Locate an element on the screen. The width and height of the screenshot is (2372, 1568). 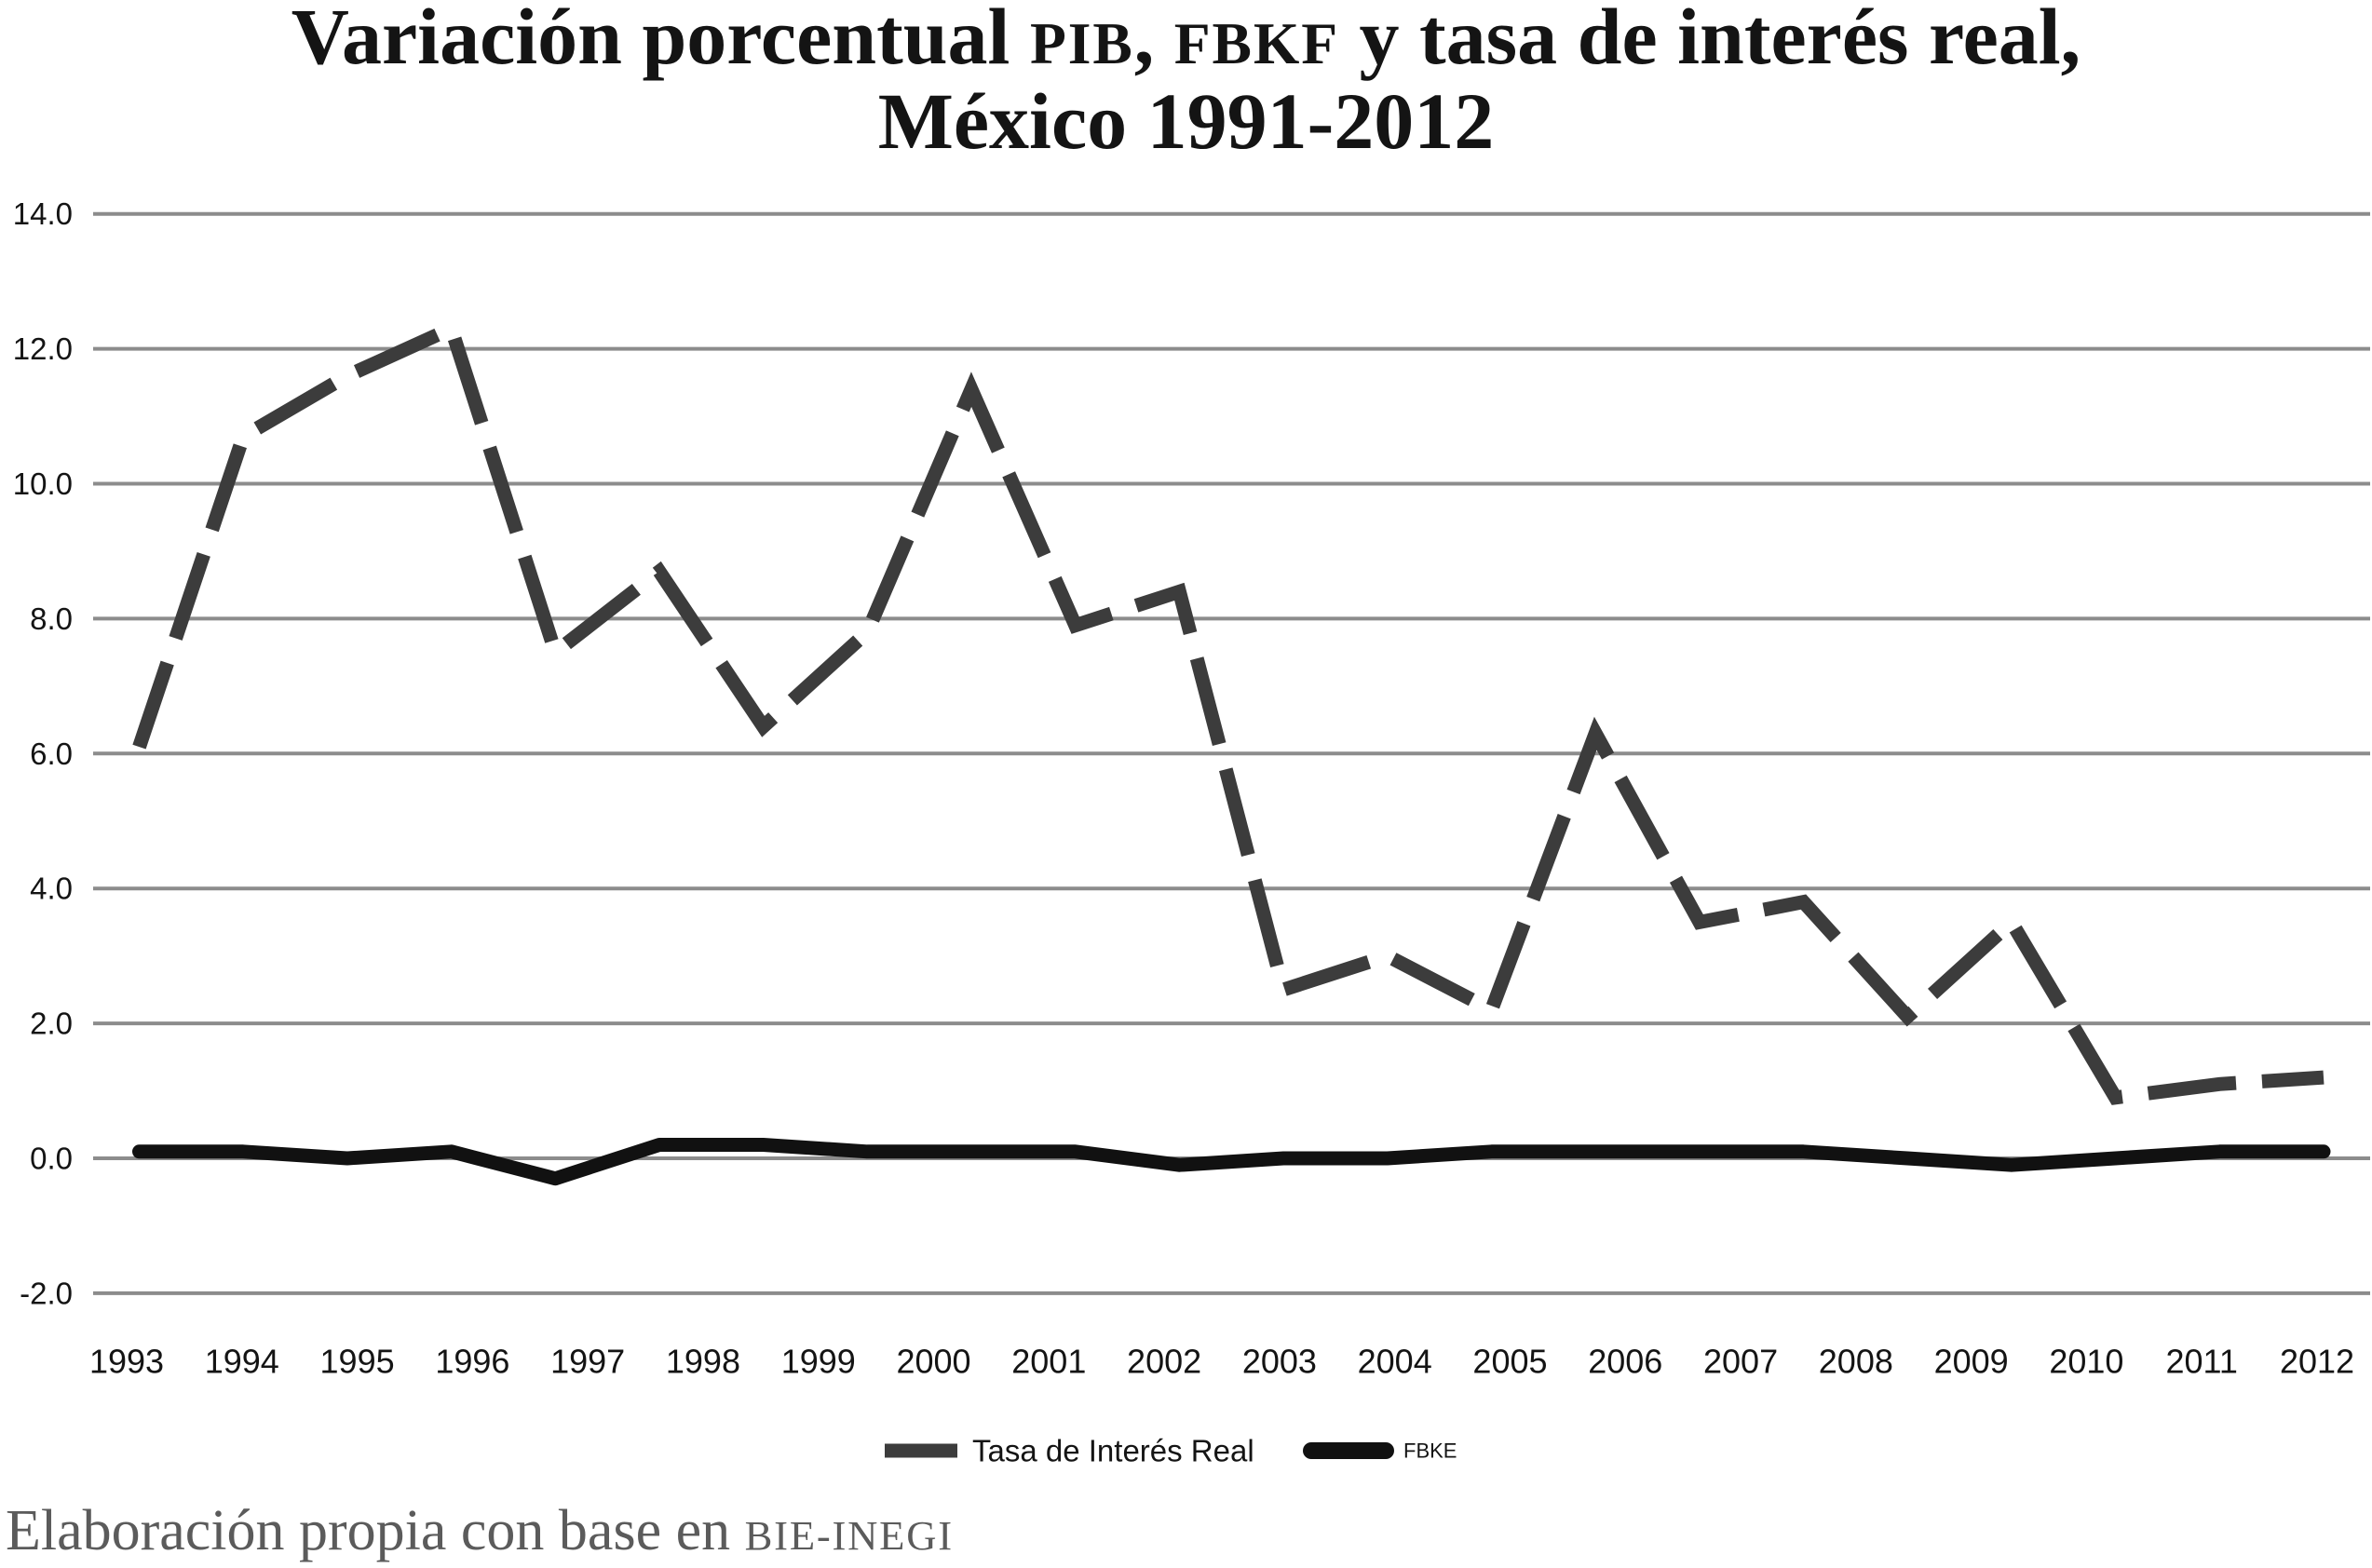
x-tick-label: 2003 is located at coordinates (1279, 1362).